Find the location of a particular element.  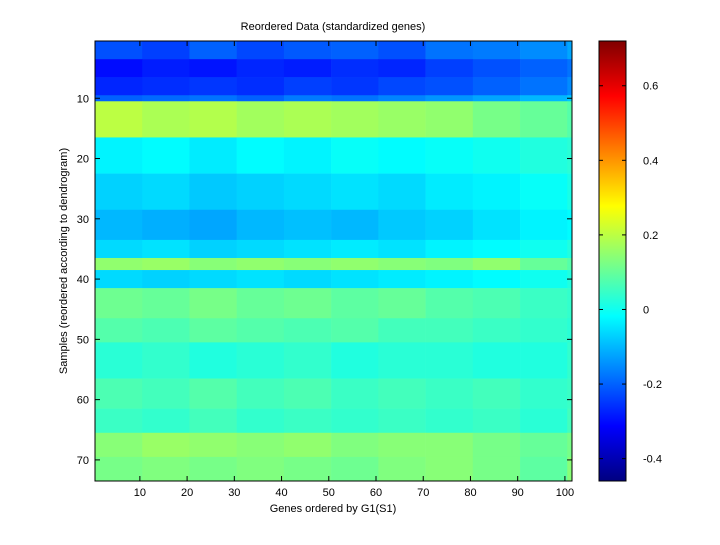

x-tick-label: 70 is located at coordinates (423, 493).